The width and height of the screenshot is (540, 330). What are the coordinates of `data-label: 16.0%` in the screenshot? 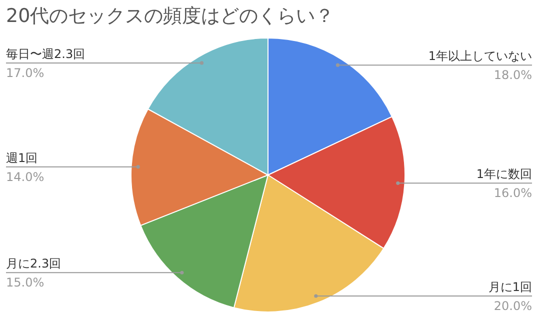 It's located at (513, 193).